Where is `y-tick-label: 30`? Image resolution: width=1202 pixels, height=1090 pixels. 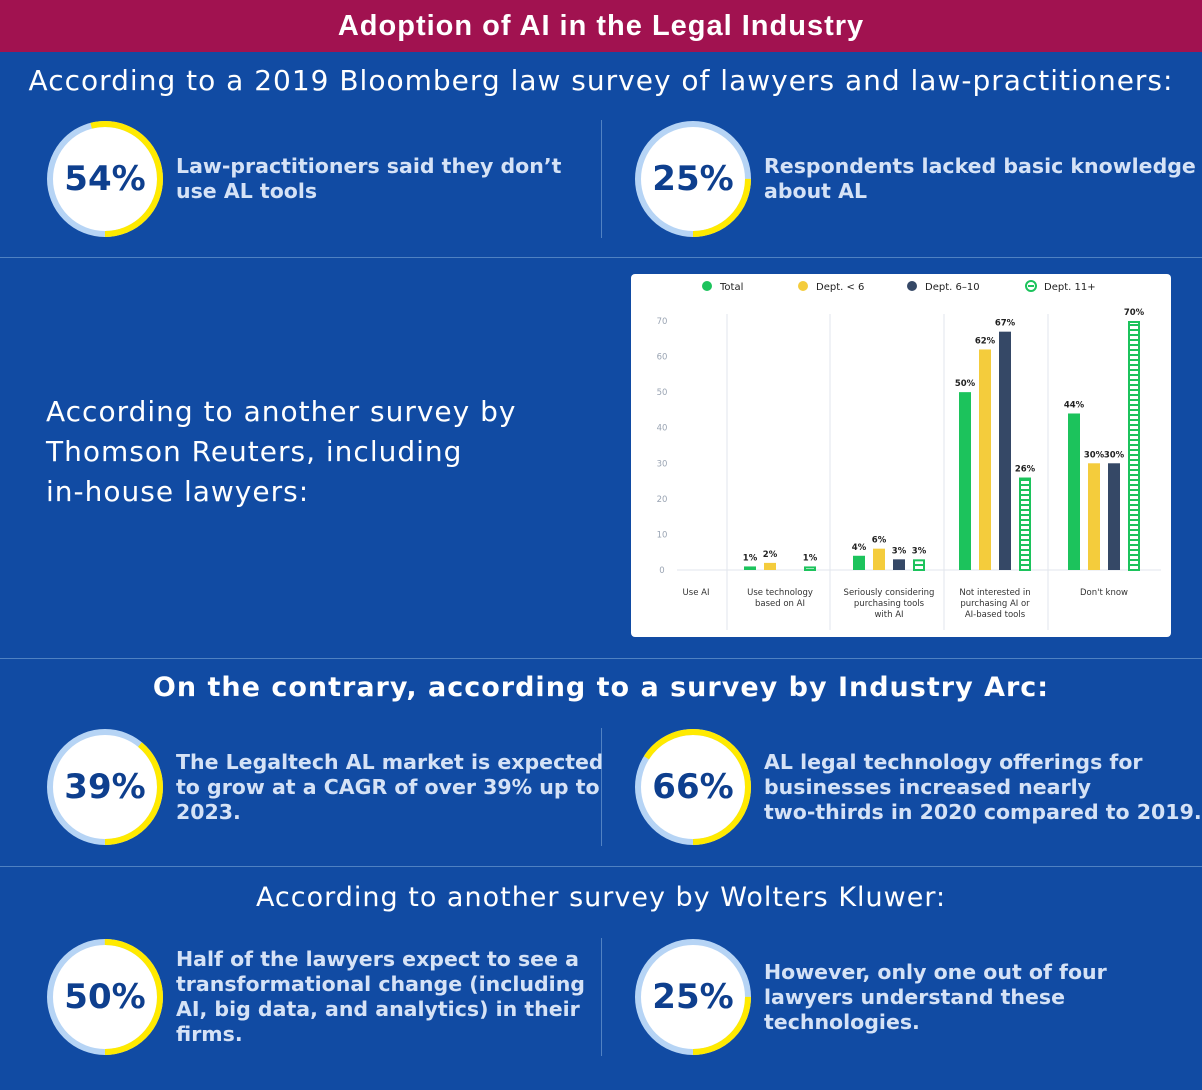
y-tick-label: 30 is located at coordinates (662, 464).